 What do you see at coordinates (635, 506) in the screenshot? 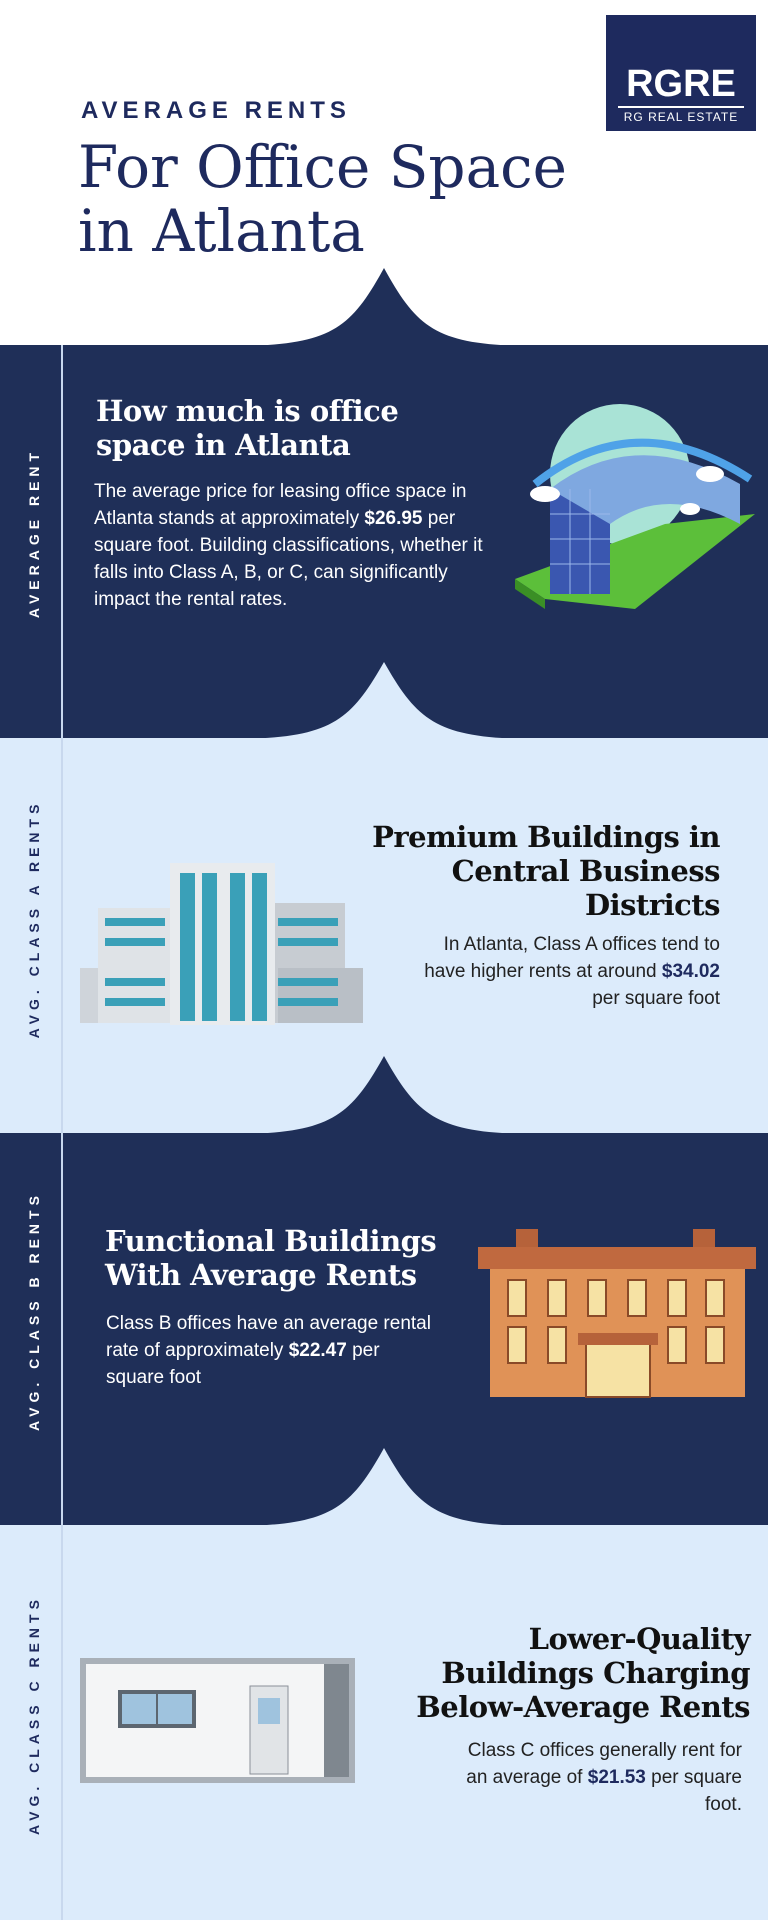
I see `curved-glass-office-building-illustration` at bounding box center [635, 506].